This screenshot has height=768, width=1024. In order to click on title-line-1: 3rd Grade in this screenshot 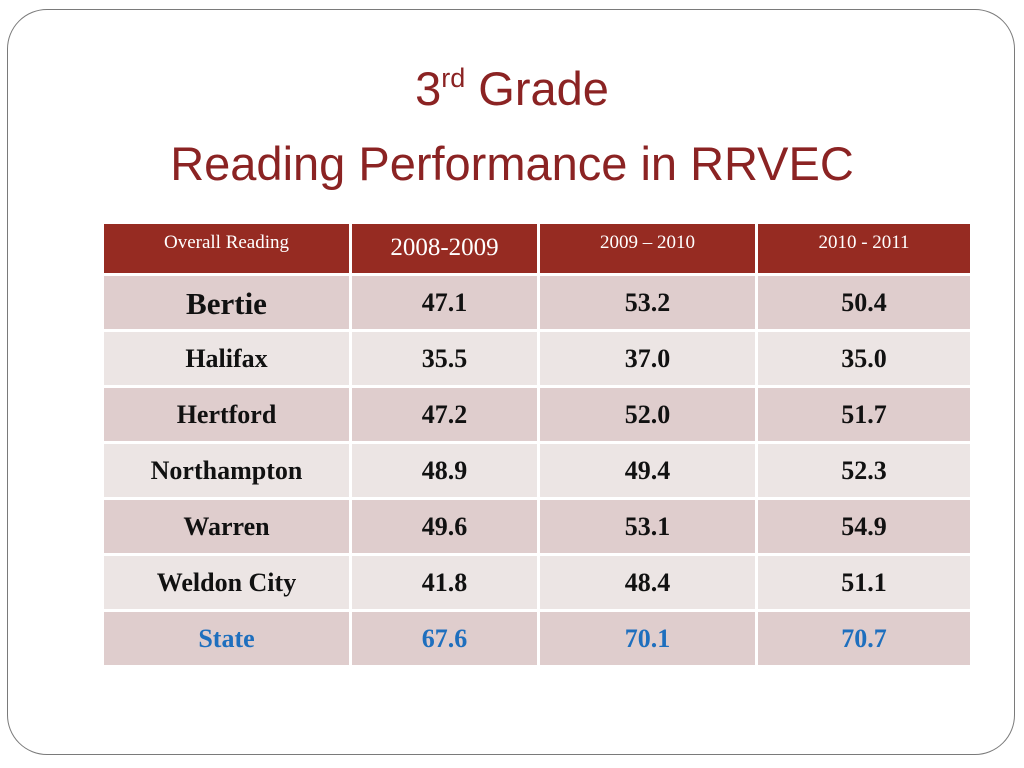, I will do `click(512, 92)`.